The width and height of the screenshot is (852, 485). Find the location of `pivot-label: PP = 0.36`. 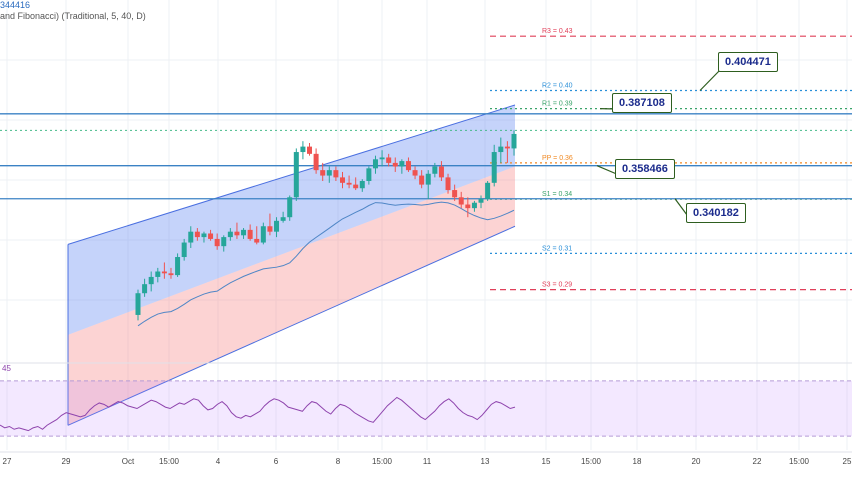

pivot-label: PP = 0.36 is located at coordinates (557, 158).